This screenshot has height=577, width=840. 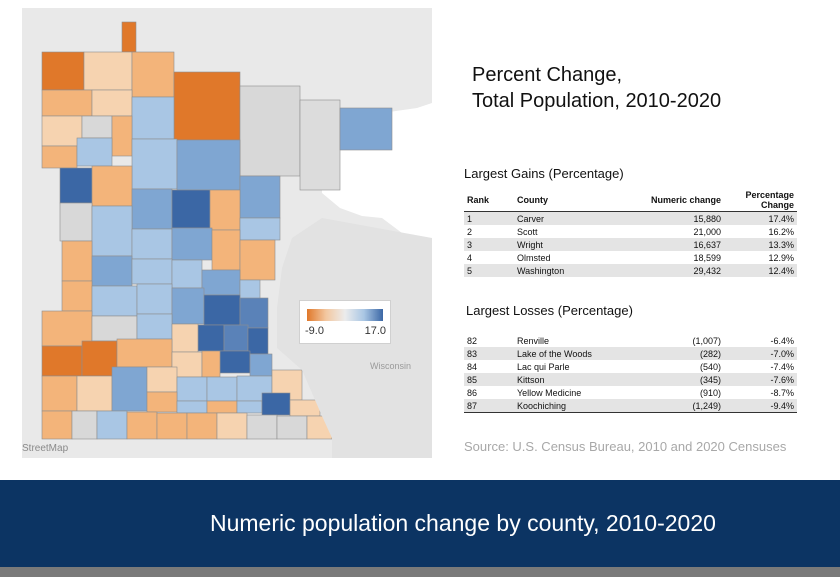 I want to click on table-row: 87 Koochiching (1,249) -9.4%, so click(x=630, y=406).